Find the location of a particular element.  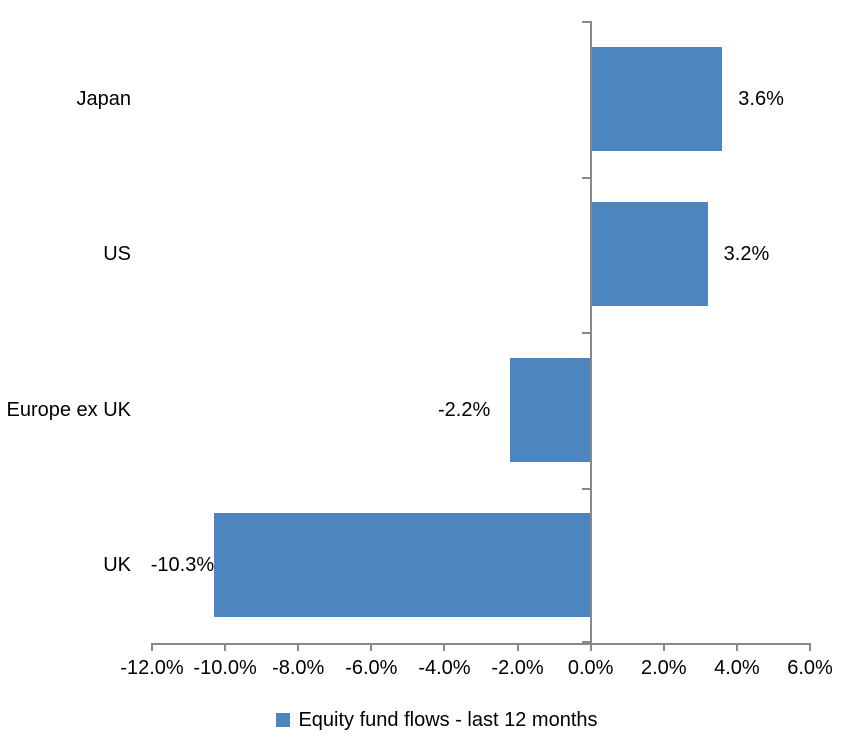

value-axis-zero-line is located at coordinates (590, 332).